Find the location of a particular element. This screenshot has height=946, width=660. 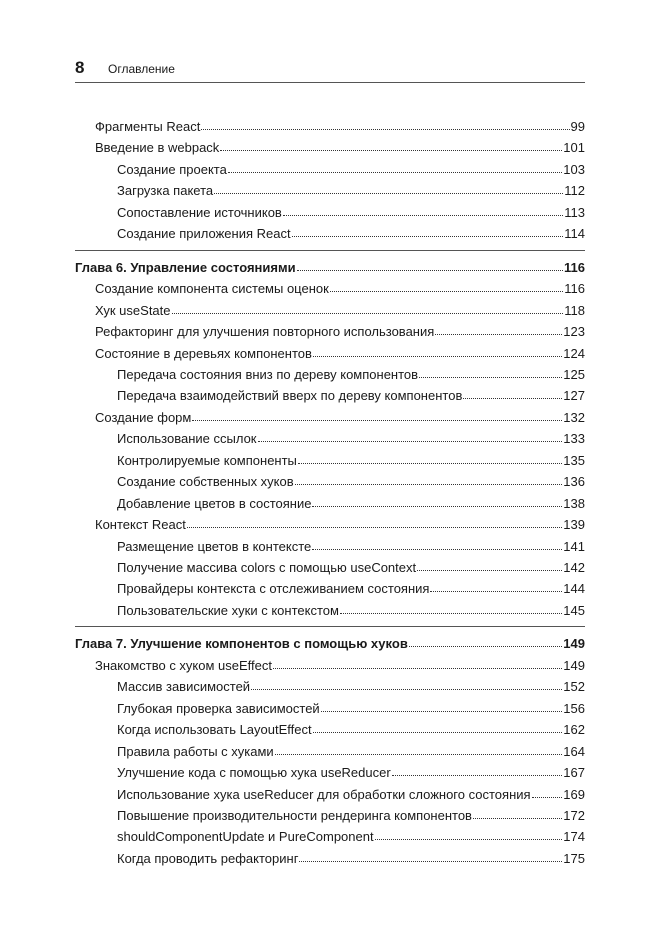

entry-page: 139 is located at coordinates (574, 525).